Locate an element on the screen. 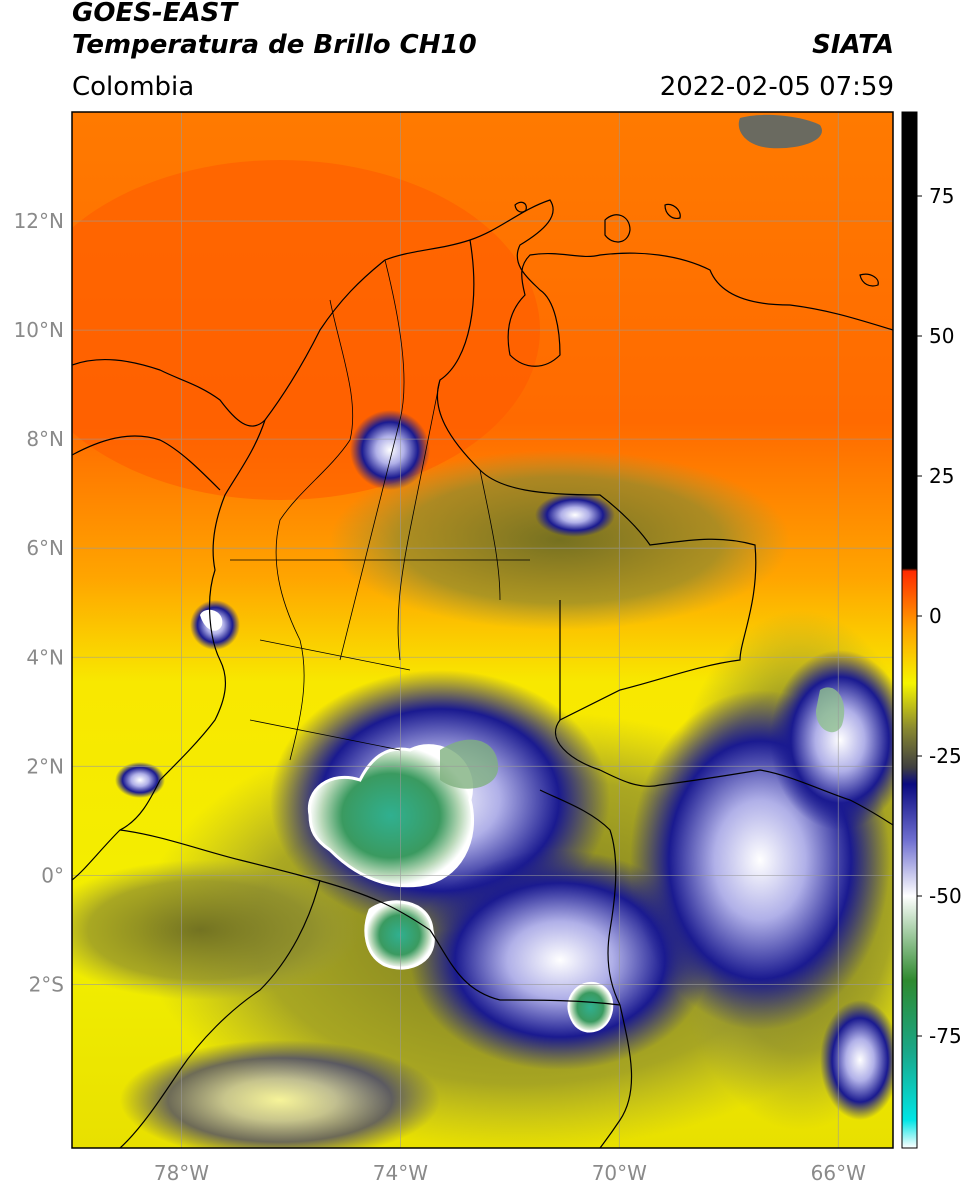 The height and width of the screenshot is (1190, 966). colorbar-tick-label: 75 is located at coordinates (941, 196).